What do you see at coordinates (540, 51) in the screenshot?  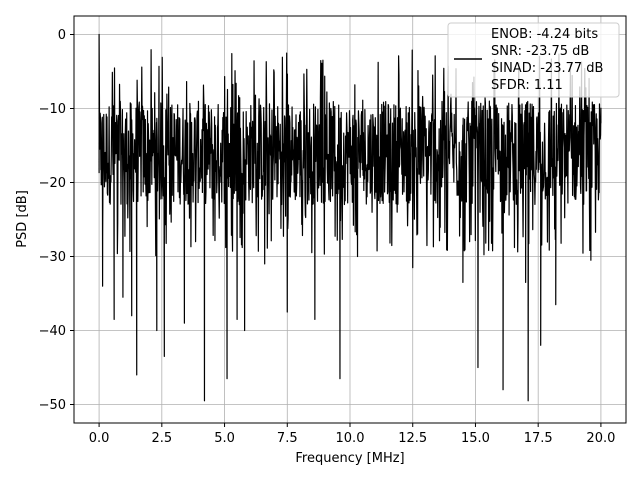 I see `legend-entry-snr: SNR: -23.75 dB` at bounding box center [540, 51].